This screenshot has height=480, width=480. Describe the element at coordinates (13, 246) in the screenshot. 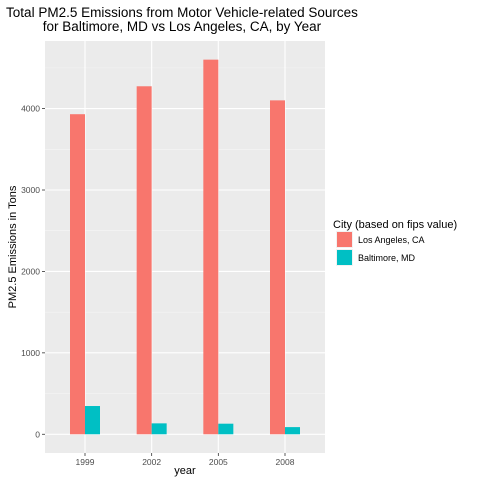

I see `y-axis-title: PM2.5 Emissions in Tons` at that location.